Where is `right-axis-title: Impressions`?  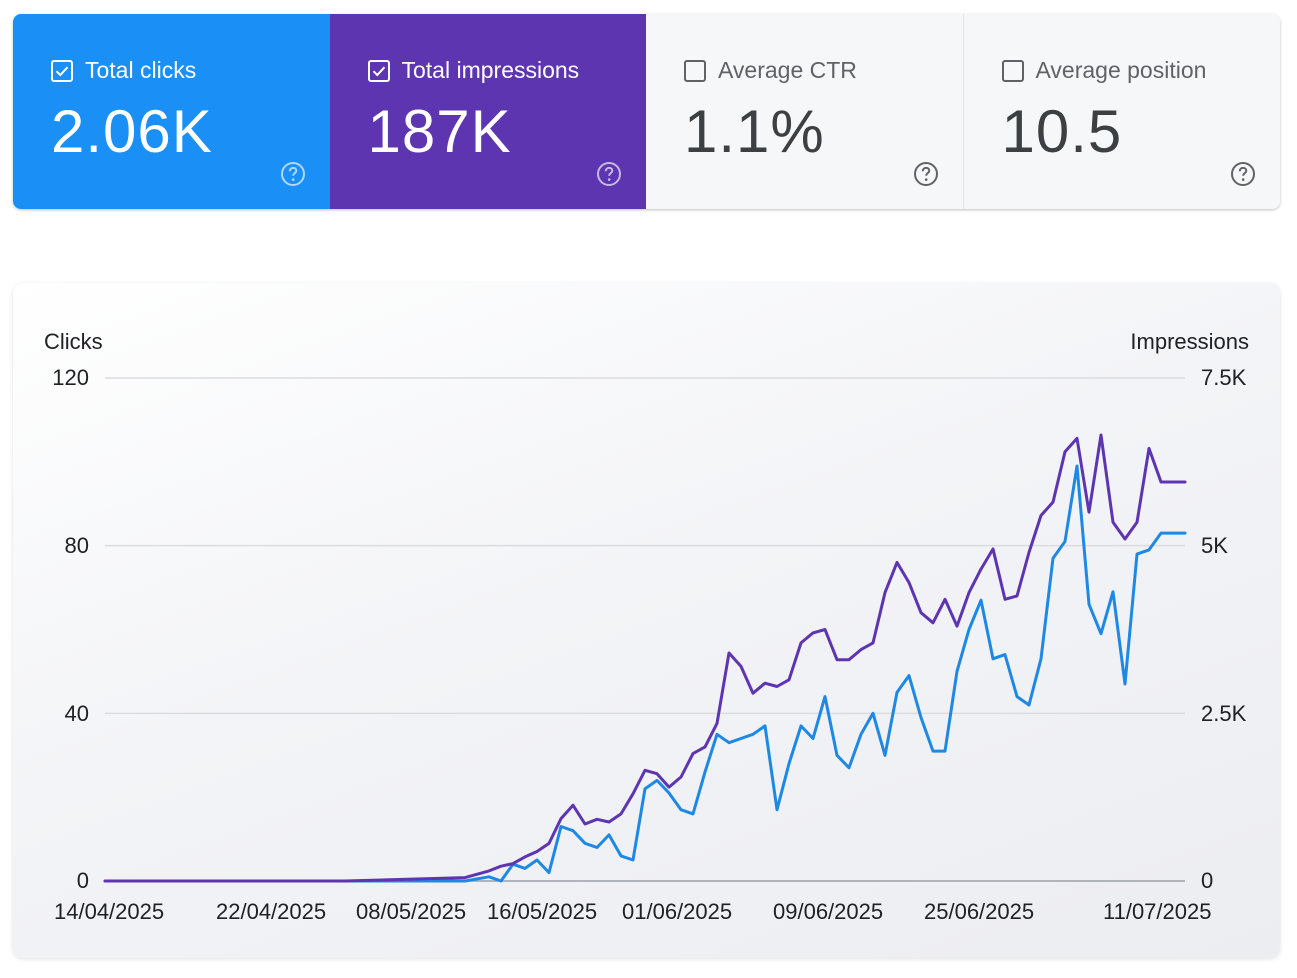
right-axis-title: Impressions is located at coordinates (1189, 341).